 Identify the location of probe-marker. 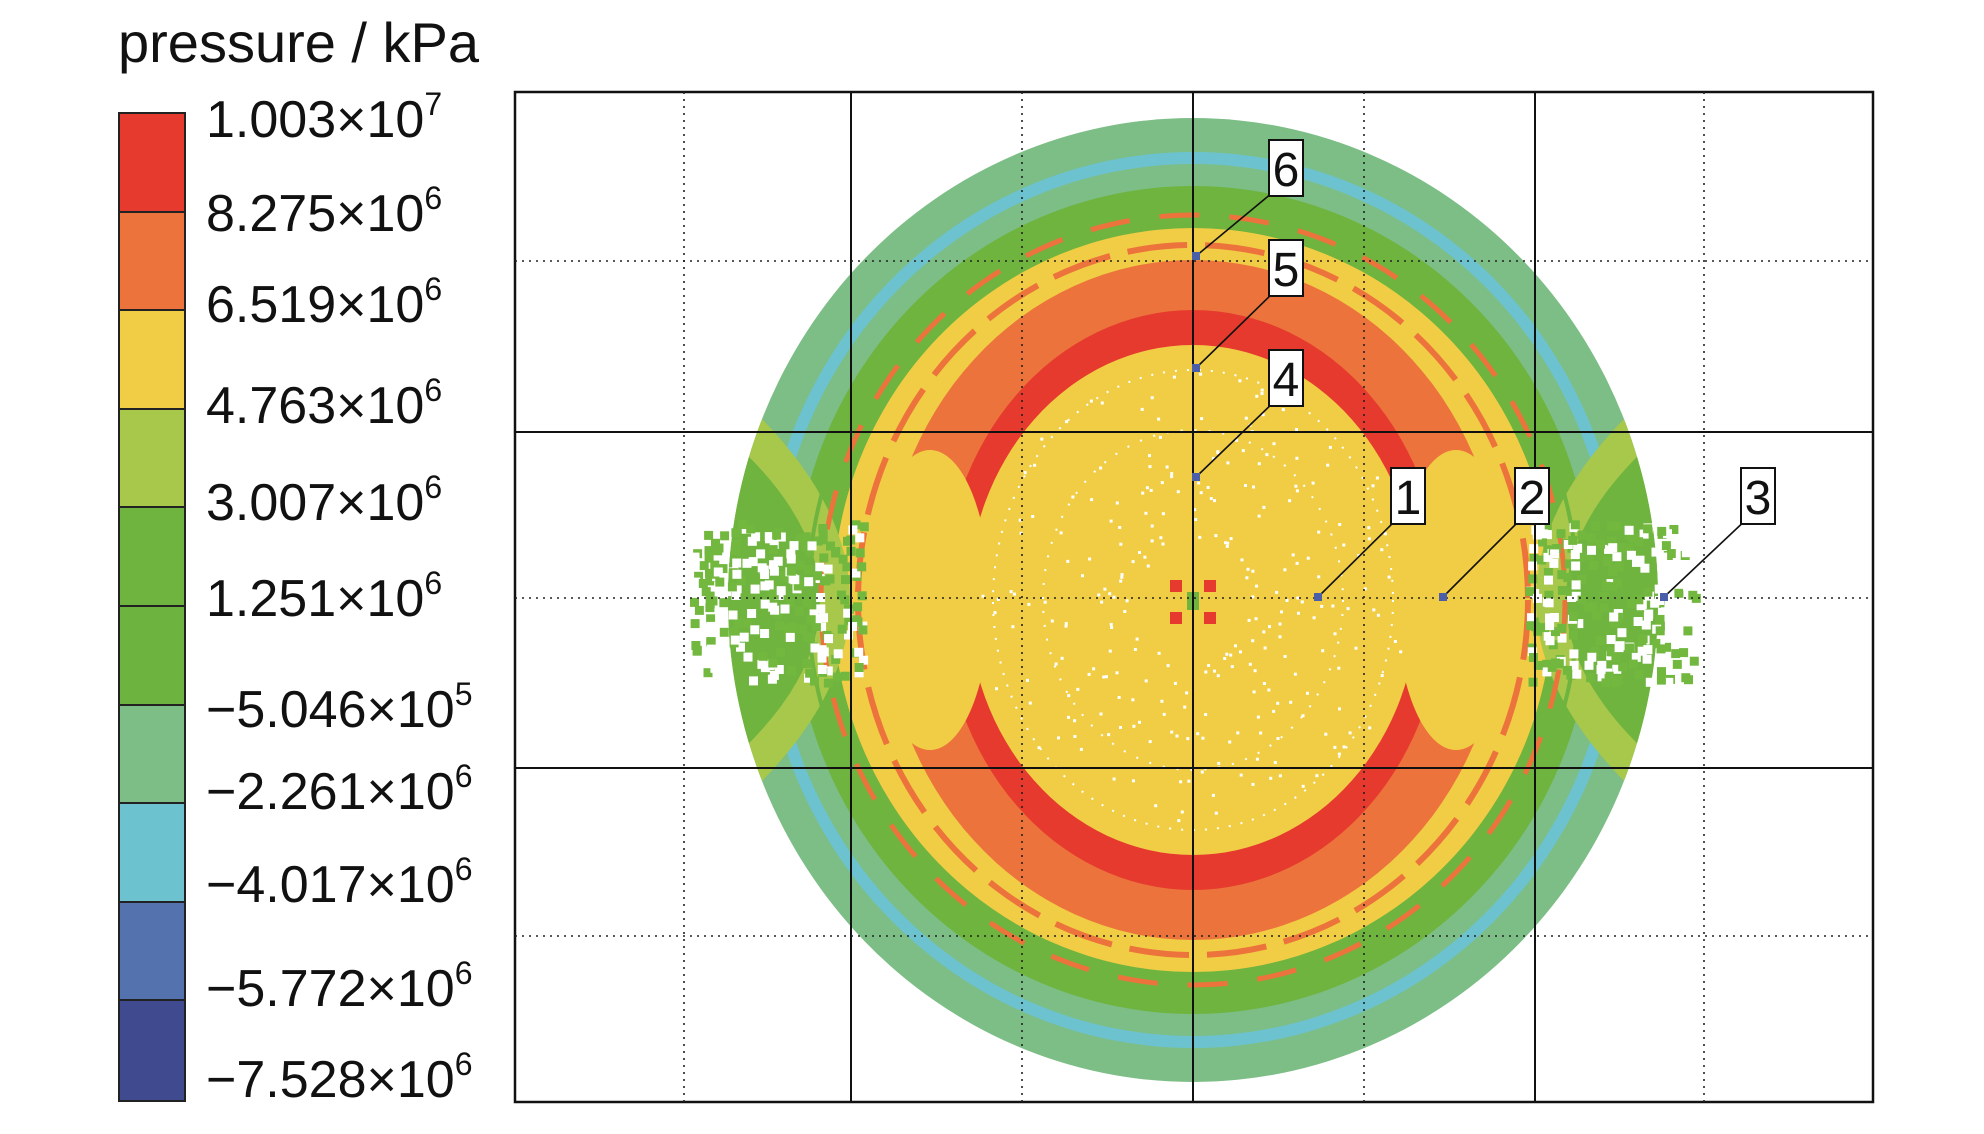
(1196, 256).